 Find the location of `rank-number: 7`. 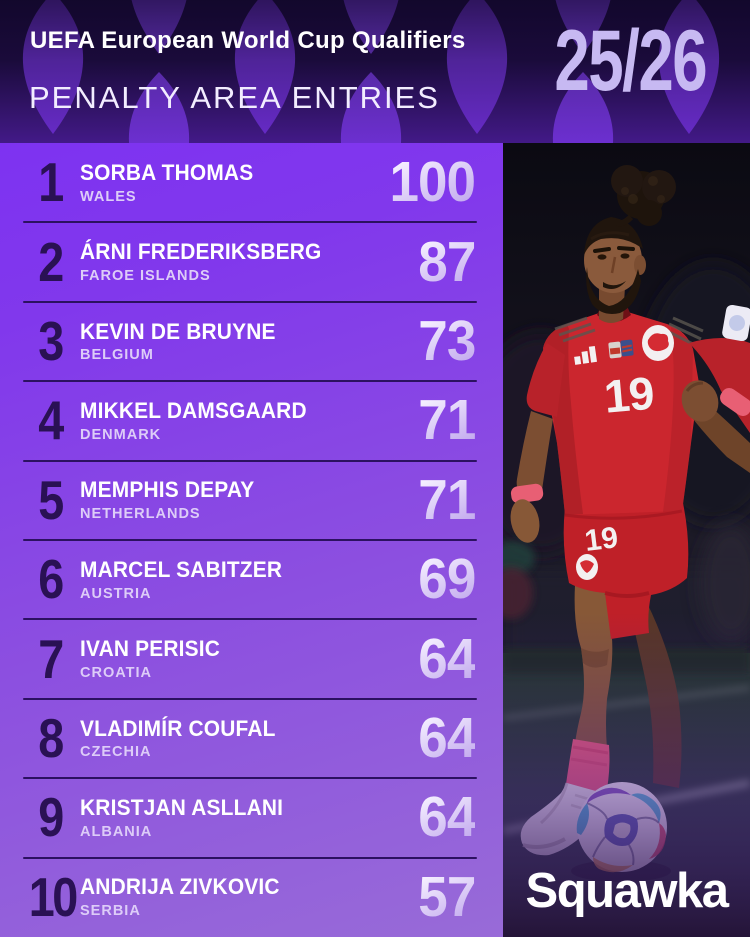

rank-number: 7 is located at coordinates (51, 658).